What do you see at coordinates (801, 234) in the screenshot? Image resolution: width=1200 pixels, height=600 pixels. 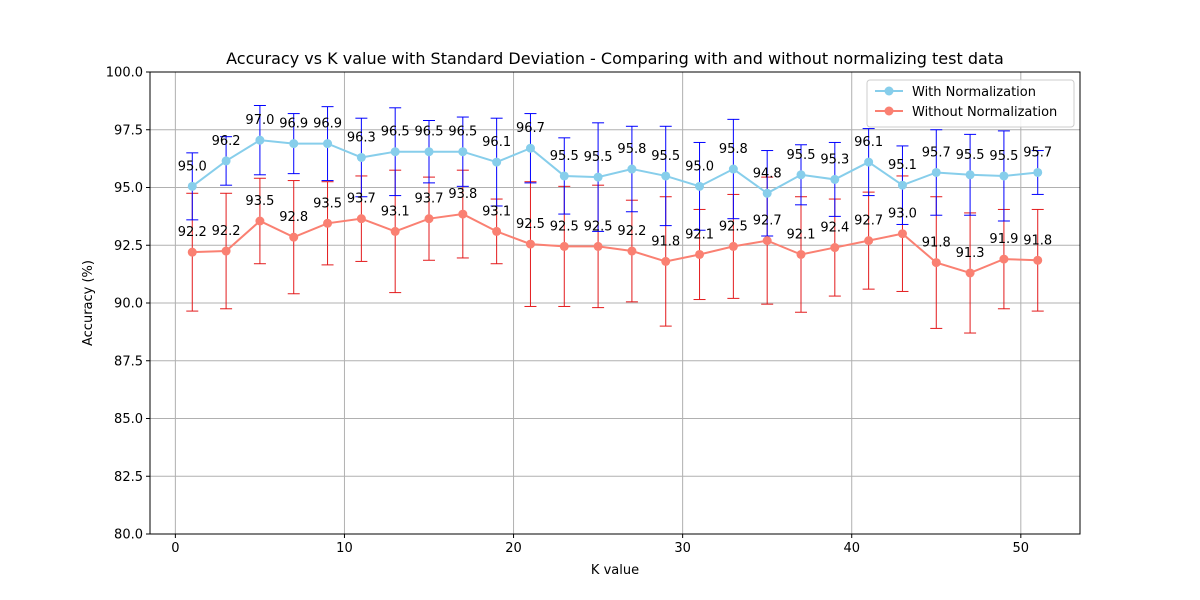 I see `data-label: 92.1` at bounding box center [801, 234].